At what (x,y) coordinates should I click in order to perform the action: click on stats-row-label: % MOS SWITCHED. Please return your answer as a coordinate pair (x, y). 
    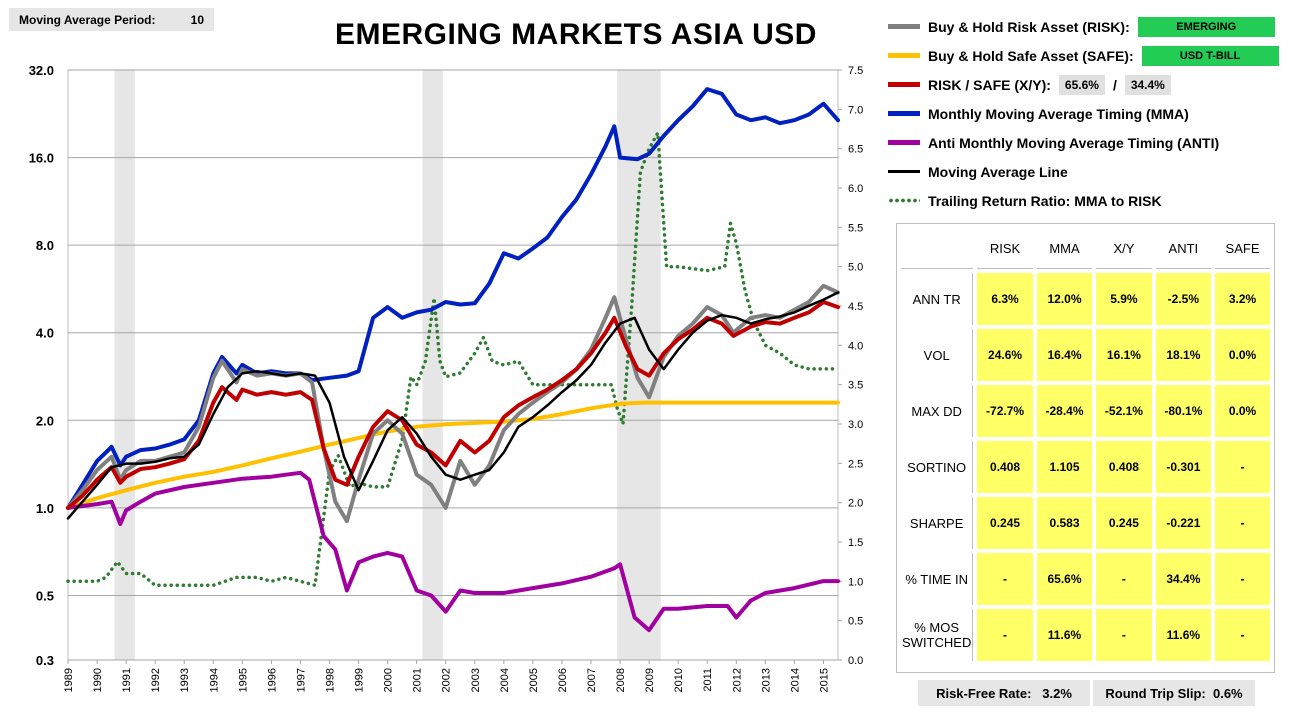
    Looking at the image, I should click on (937, 635).